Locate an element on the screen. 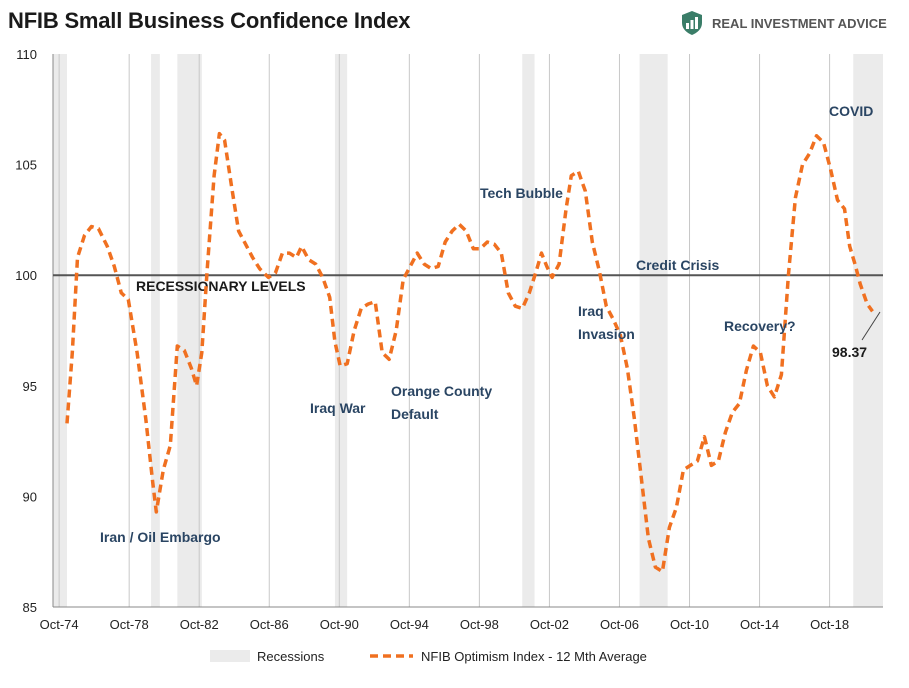 The width and height of the screenshot is (909, 688). callout-leader-line is located at coordinates (871, 326).